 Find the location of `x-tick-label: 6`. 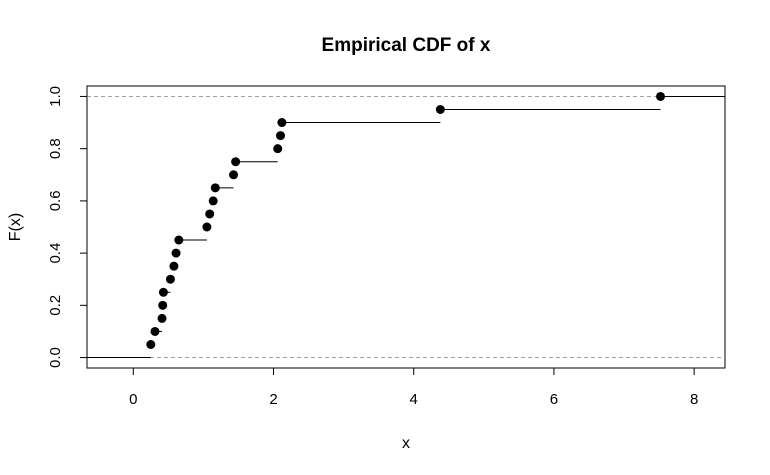

x-tick-label: 6 is located at coordinates (554, 399).